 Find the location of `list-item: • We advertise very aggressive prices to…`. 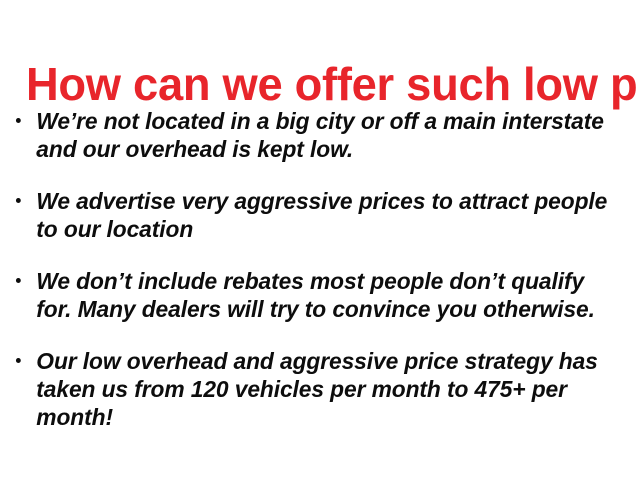

list-item: • We advertise very aggressive prices to… is located at coordinates (311, 215).